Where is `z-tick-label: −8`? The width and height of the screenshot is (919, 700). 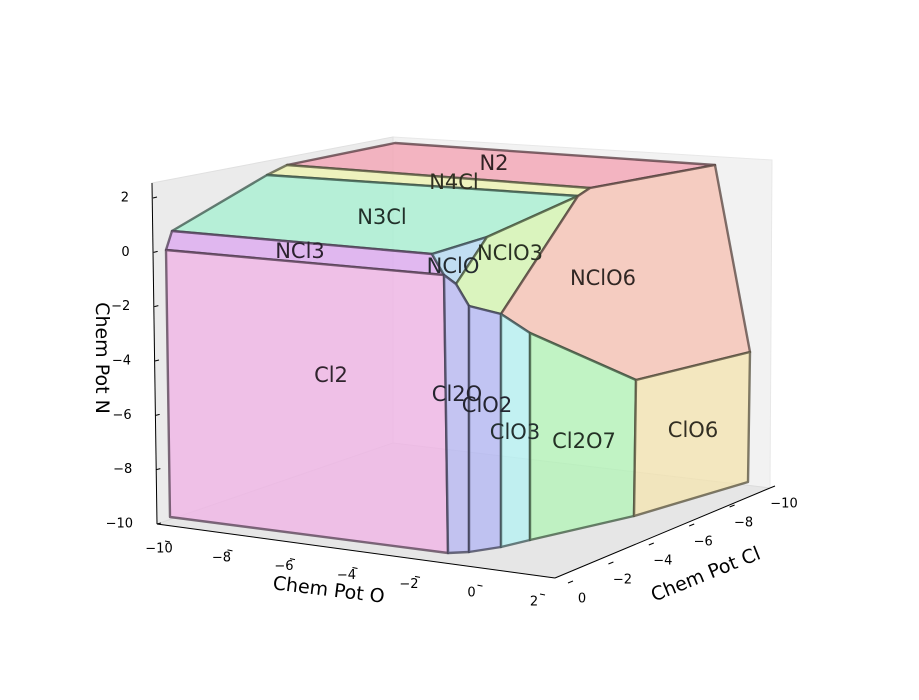 z-tick-label: −8 is located at coordinates (122, 469).